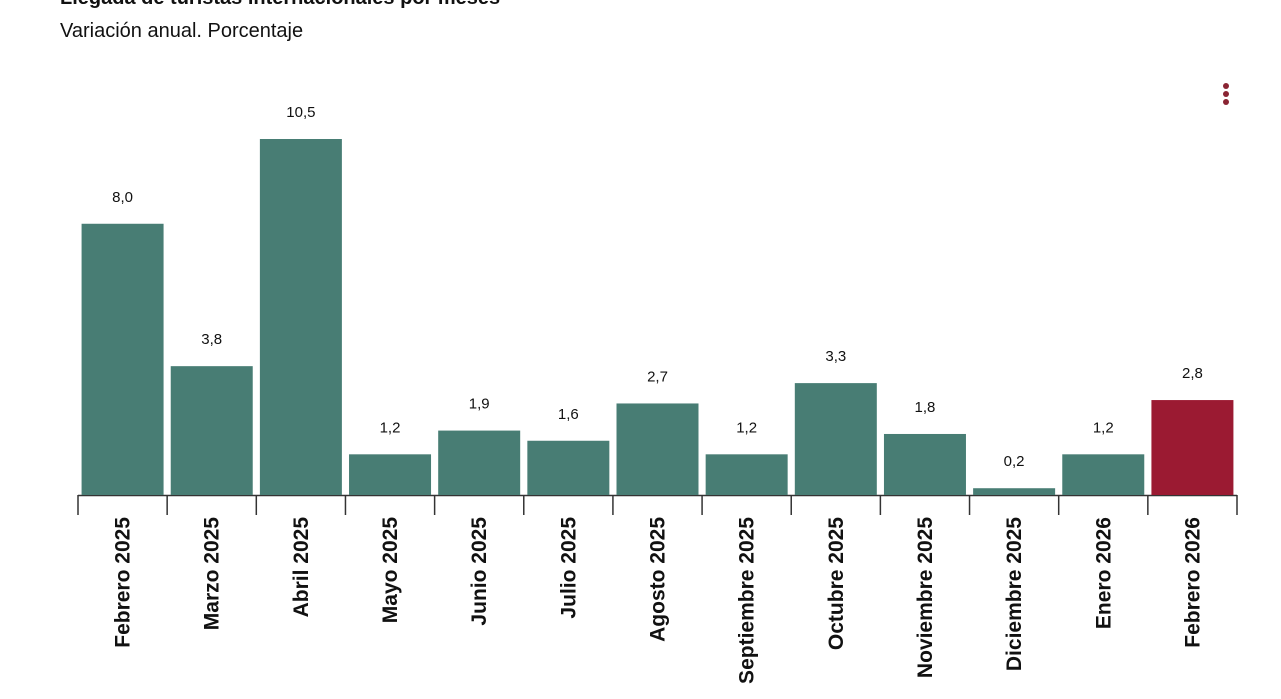 This screenshot has height=699, width=1281. I want to click on x-tick-label: Diciembre 2025, so click(1014, 594).